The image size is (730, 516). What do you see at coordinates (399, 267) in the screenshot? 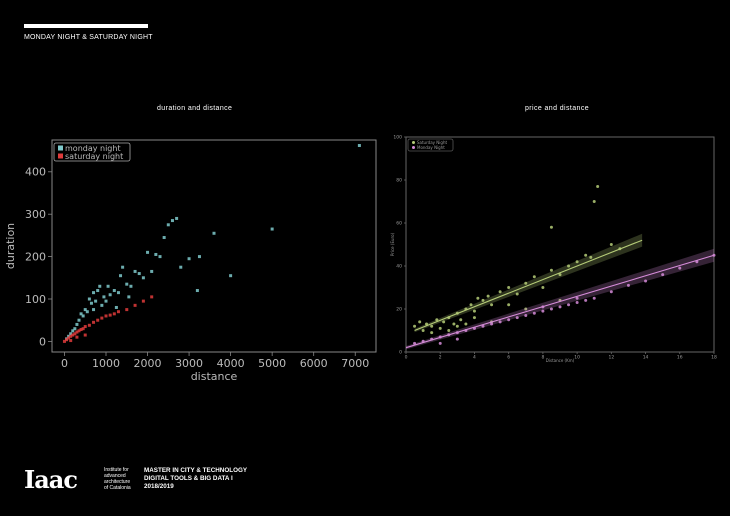
I see `y-tick-label: 40` at bounding box center [399, 267].